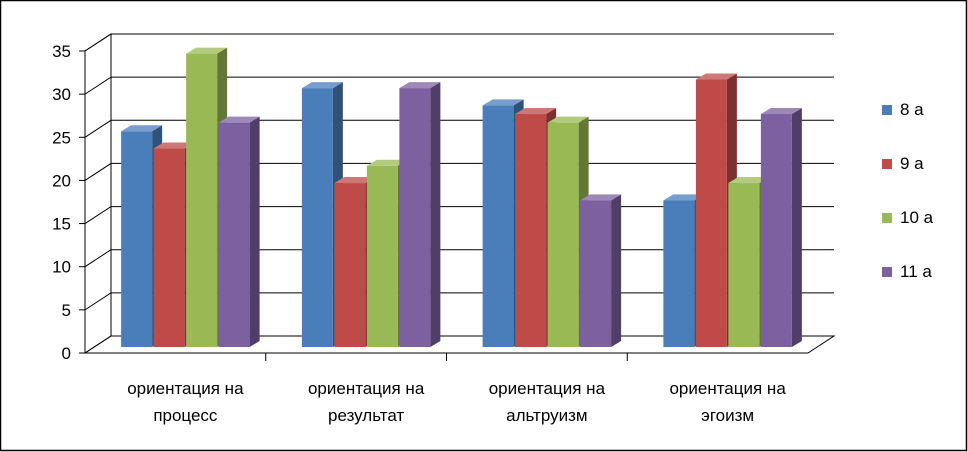  What do you see at coordinates (61, 94) in the screenshot?
I see `y-tick-label: 30` at bounding box center [61, 94].